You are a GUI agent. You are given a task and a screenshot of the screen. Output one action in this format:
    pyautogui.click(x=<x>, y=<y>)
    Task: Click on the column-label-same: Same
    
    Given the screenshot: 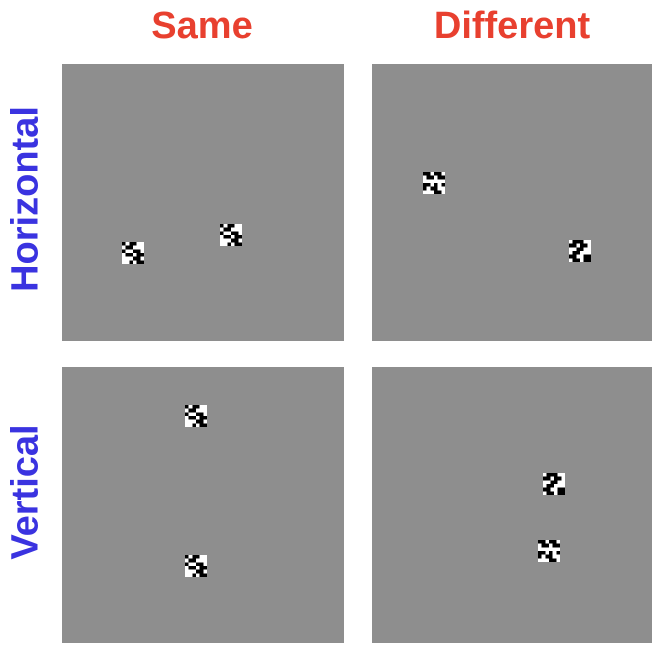 What is the action you would take?
    pyautogui.click(x=202, y=26)
    